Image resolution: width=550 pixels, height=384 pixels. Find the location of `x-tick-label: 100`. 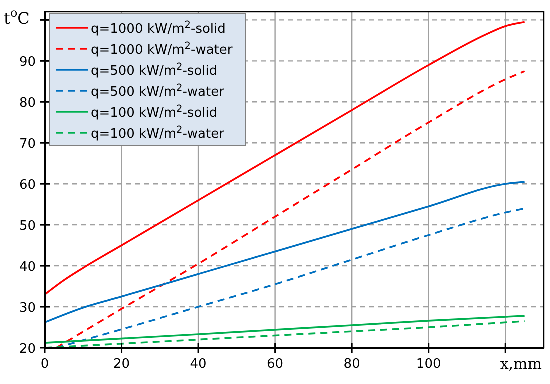

x-tick-label: 100 is located at coordinates (429, 364).